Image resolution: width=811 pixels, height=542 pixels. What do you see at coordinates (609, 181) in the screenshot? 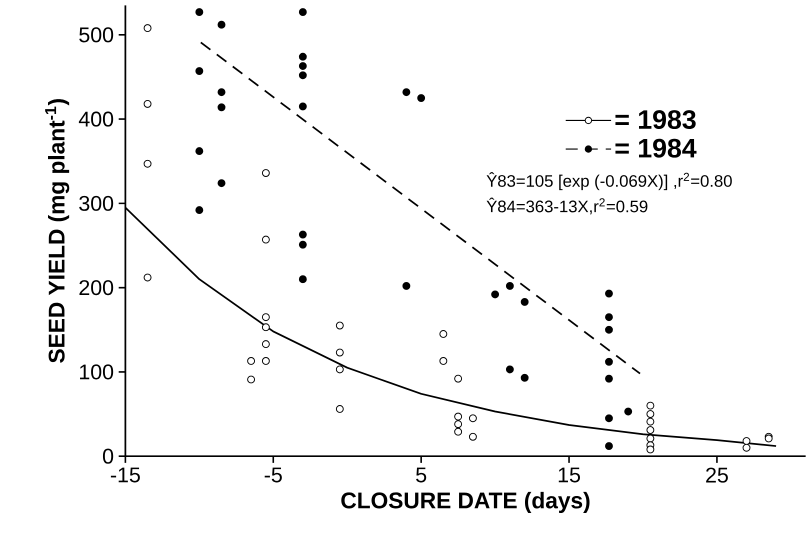
I see `annotation: Ŷ83=105 [exp (-0.069X)] ,r$^{2}$=0.80` at bounding box center [609, 181].